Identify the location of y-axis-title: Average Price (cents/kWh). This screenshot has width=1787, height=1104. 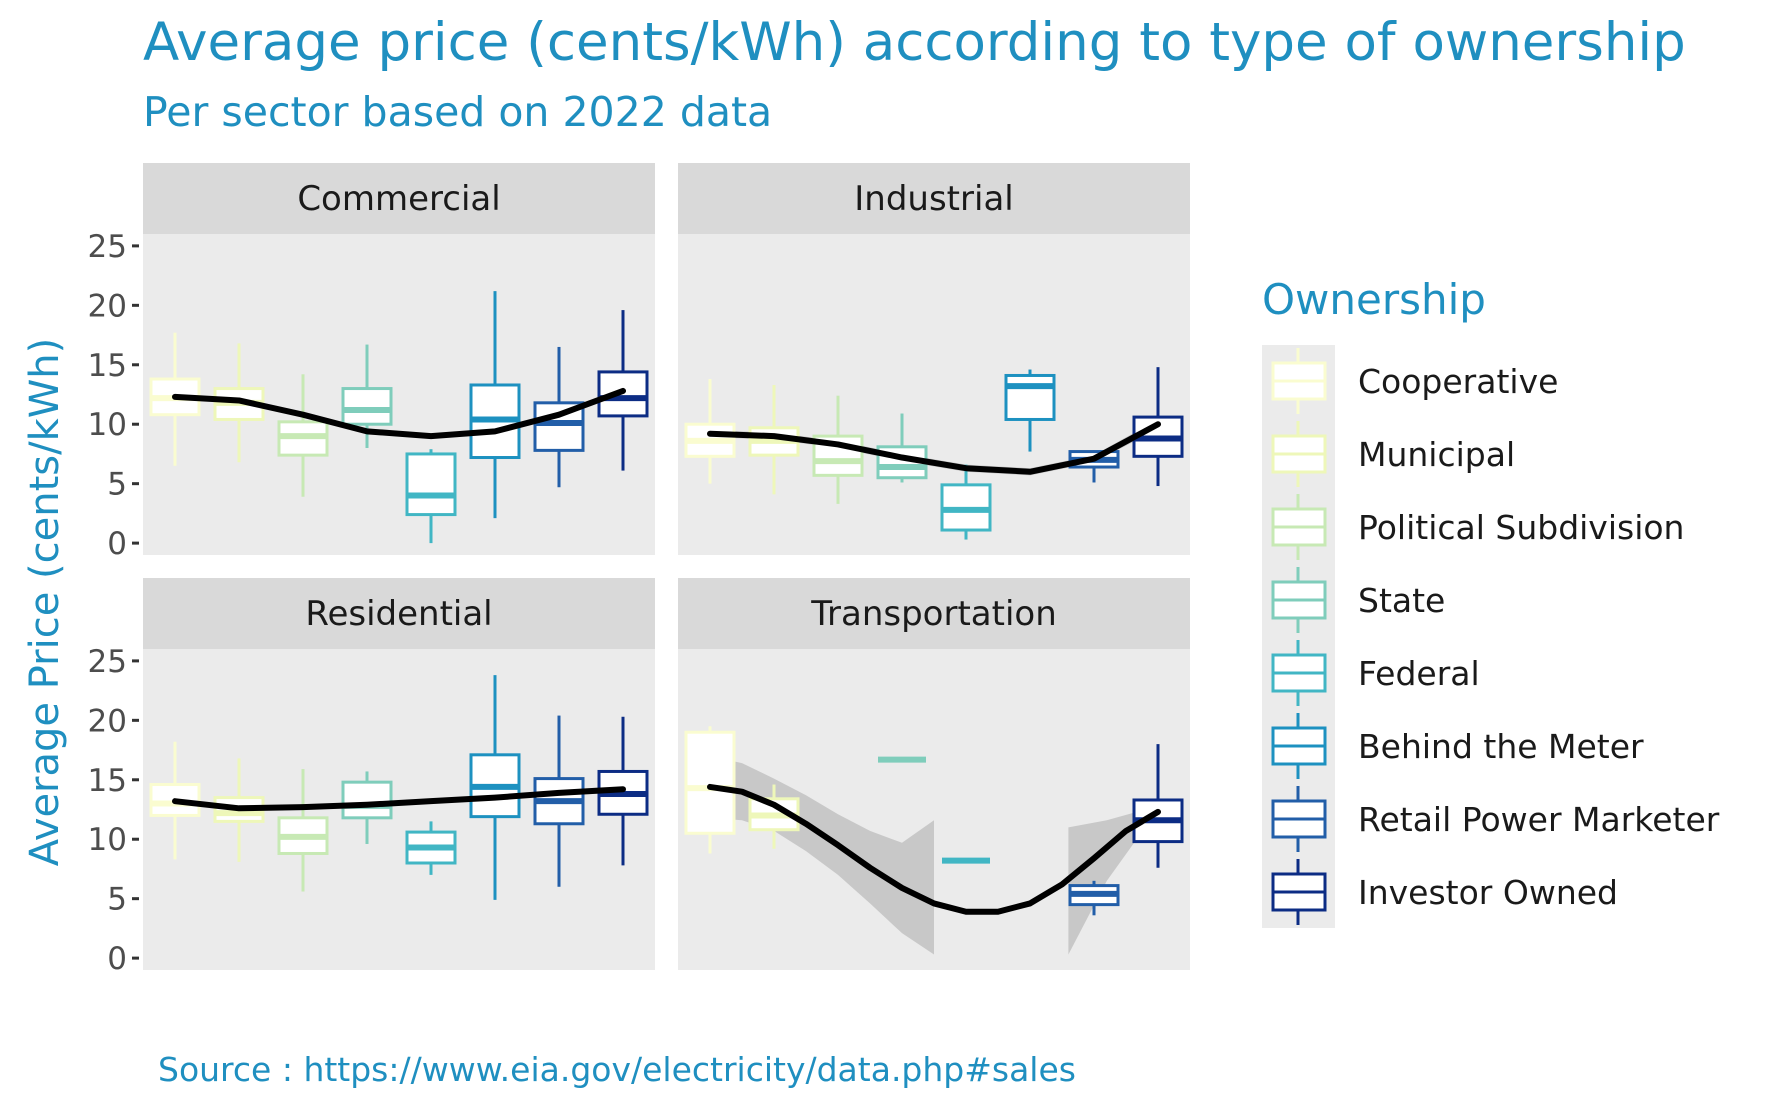
(45, 602).